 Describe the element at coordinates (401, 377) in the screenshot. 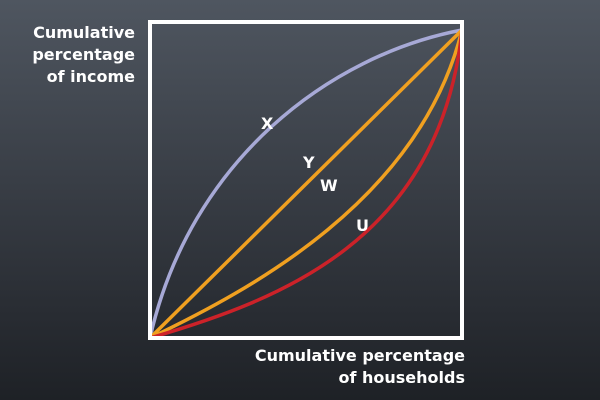

I see `x-axis-label-line-2: of households` at that location.